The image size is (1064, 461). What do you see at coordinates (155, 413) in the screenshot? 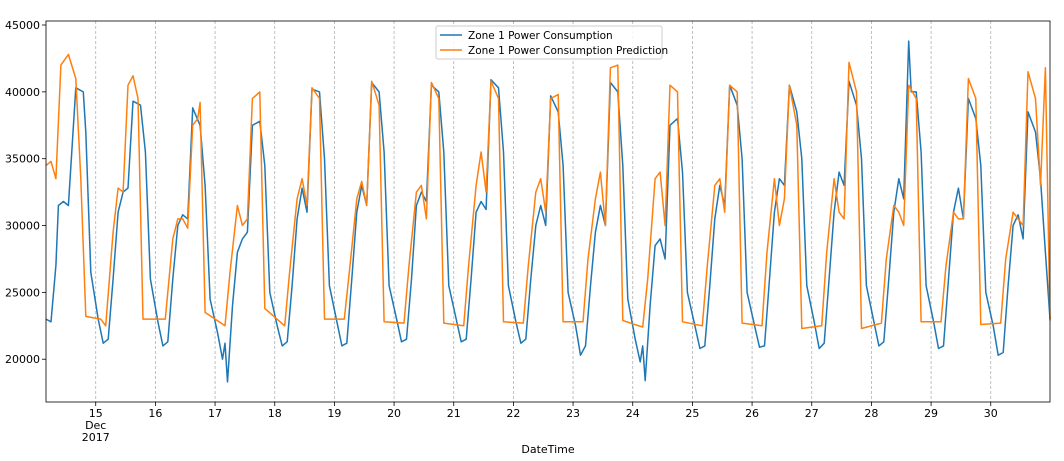
I see `x-tick-label: 16` at bounding box center [155, 413].